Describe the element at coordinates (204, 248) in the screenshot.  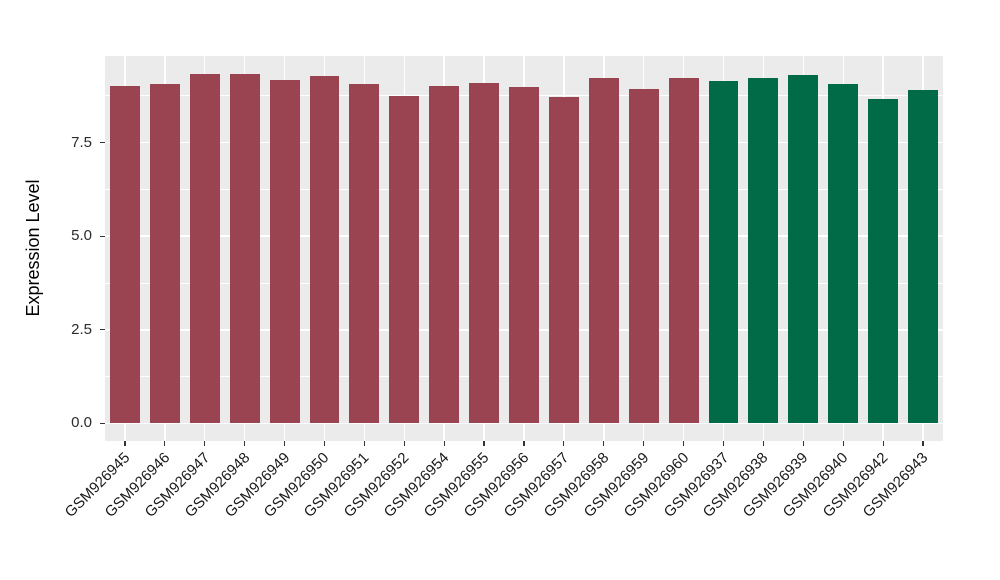
I see `bar-GSM926947` at that location.